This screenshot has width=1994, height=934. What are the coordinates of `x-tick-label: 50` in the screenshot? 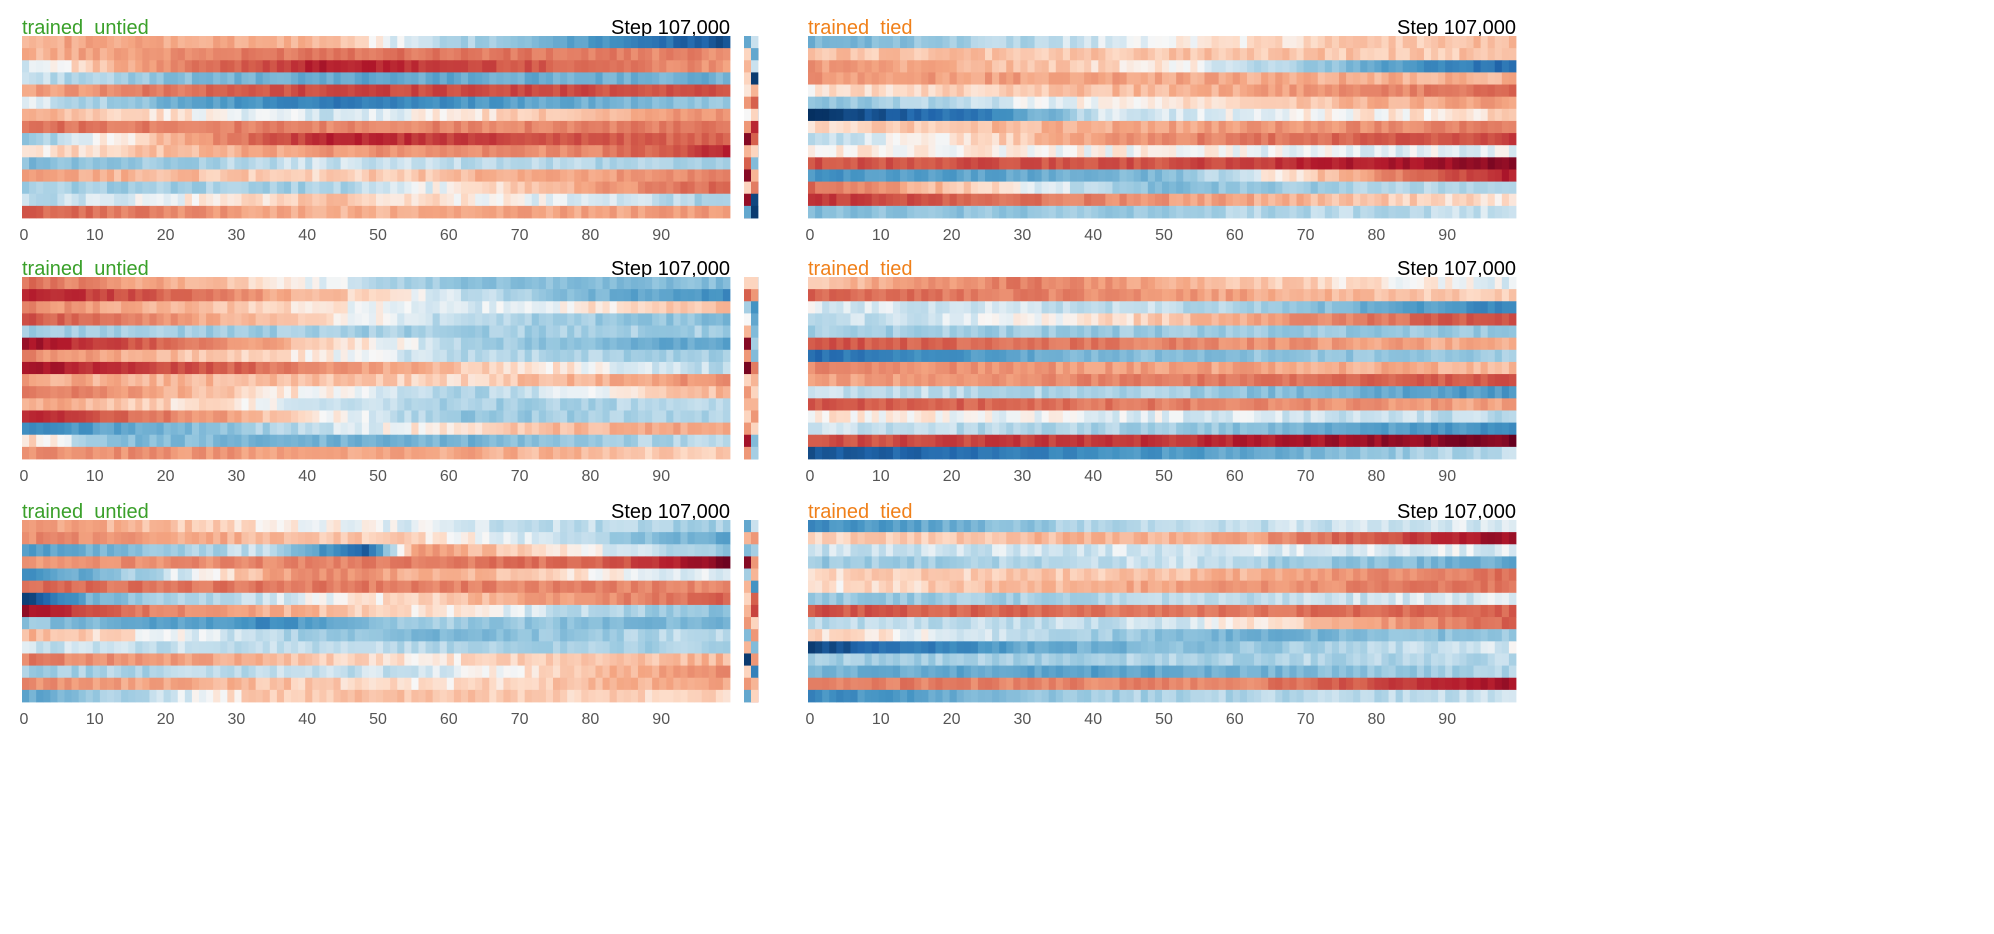 It's located at (378, 476).